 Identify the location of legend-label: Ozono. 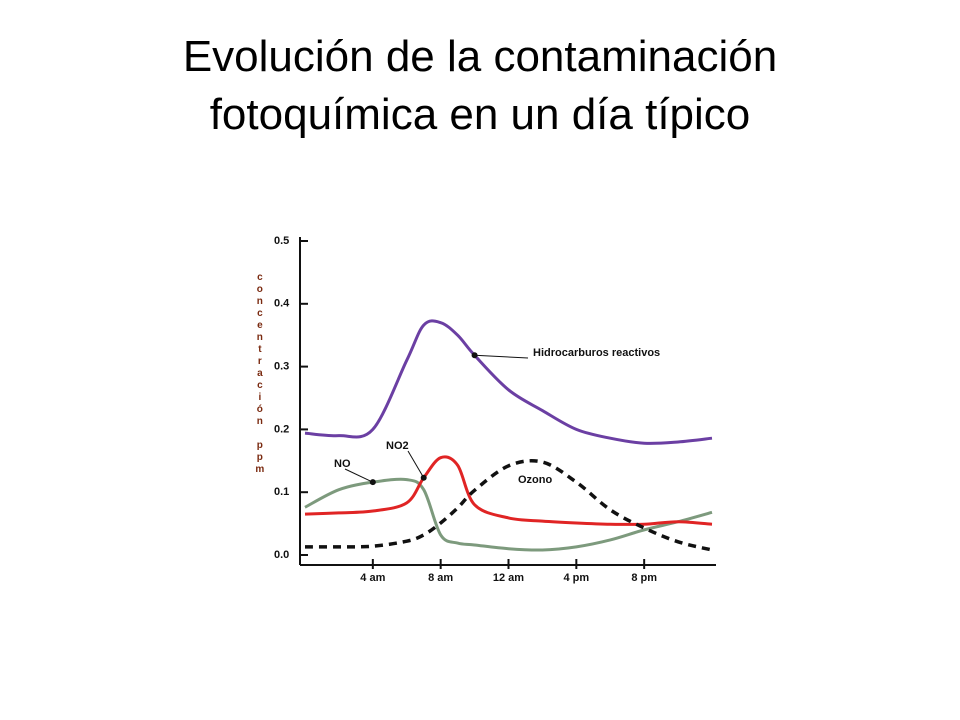
(535, 480).